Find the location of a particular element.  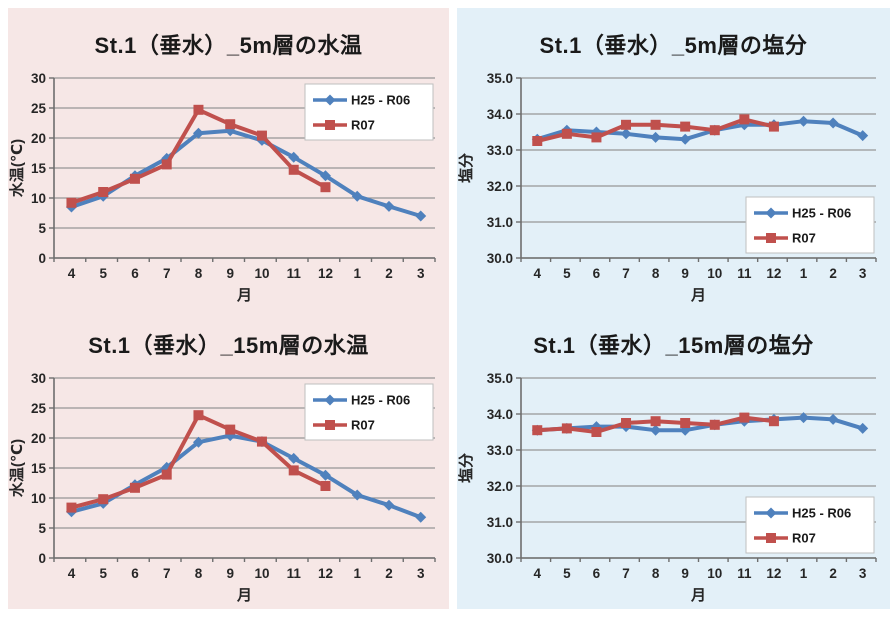

chart-title-temp-5m: St.1（垂水）_5m層の水温 is located at coordinates (228, 45).